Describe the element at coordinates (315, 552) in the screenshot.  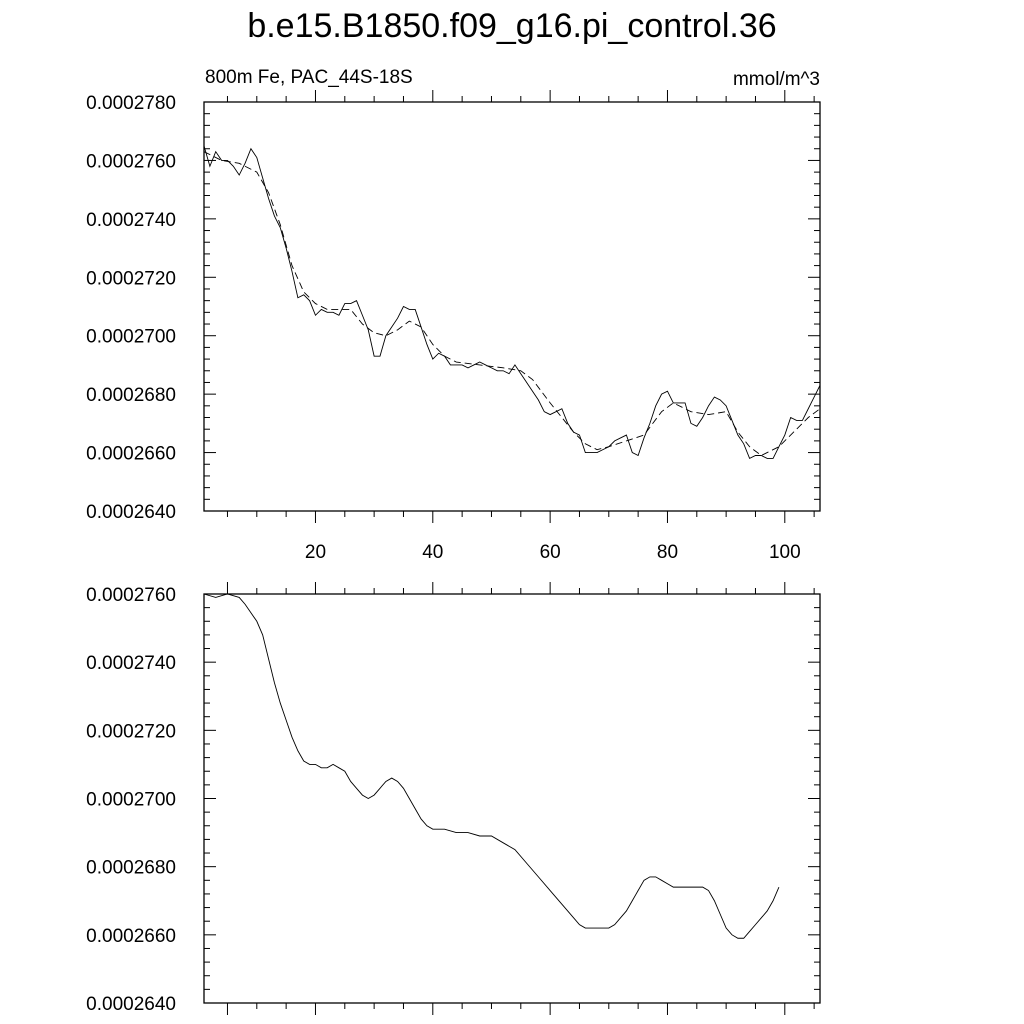
I see `x-tick-label: 20` at that location.